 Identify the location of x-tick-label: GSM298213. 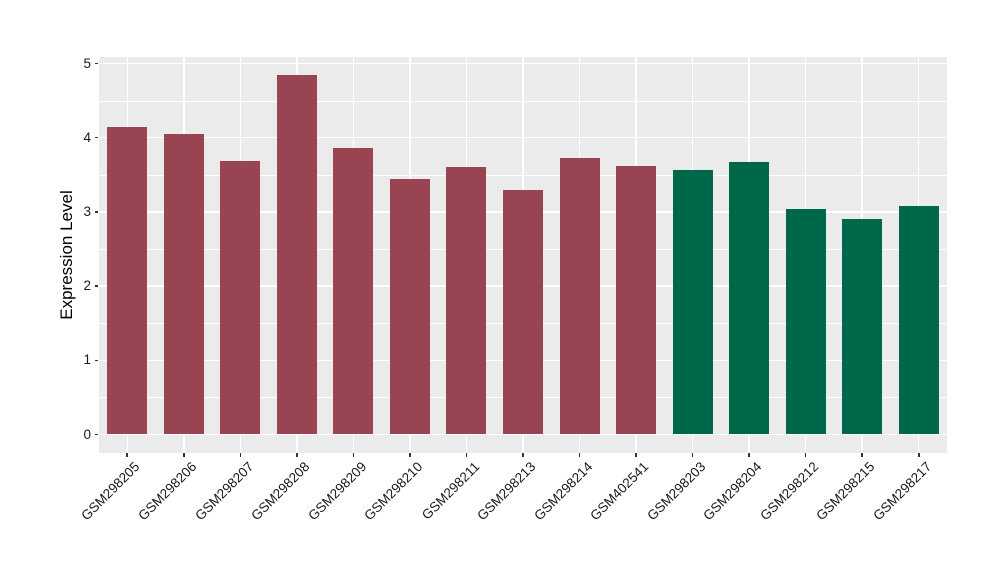
(506, 491).